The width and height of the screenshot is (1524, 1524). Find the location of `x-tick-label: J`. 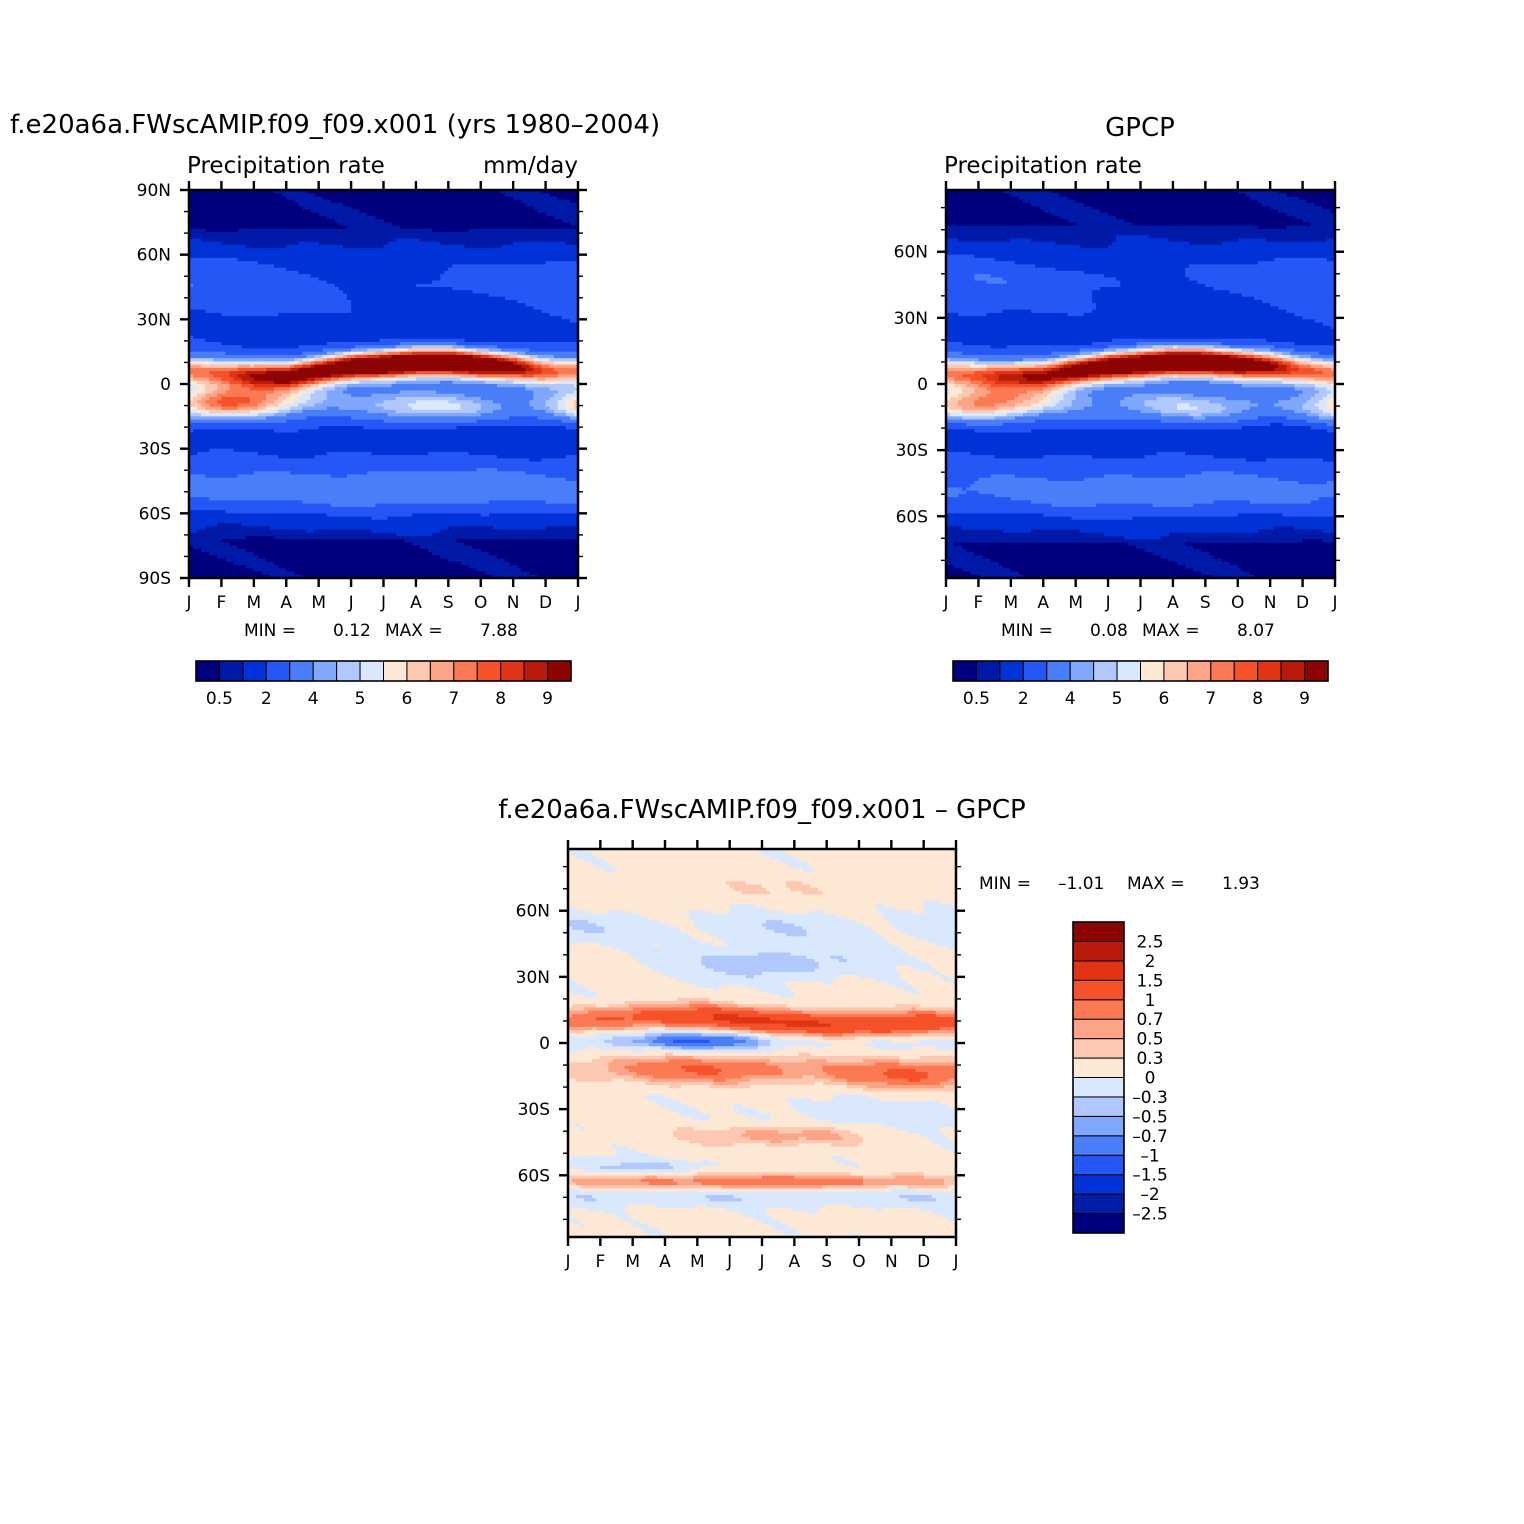

x-tick-label: J is located at coordinates (1140, 603).